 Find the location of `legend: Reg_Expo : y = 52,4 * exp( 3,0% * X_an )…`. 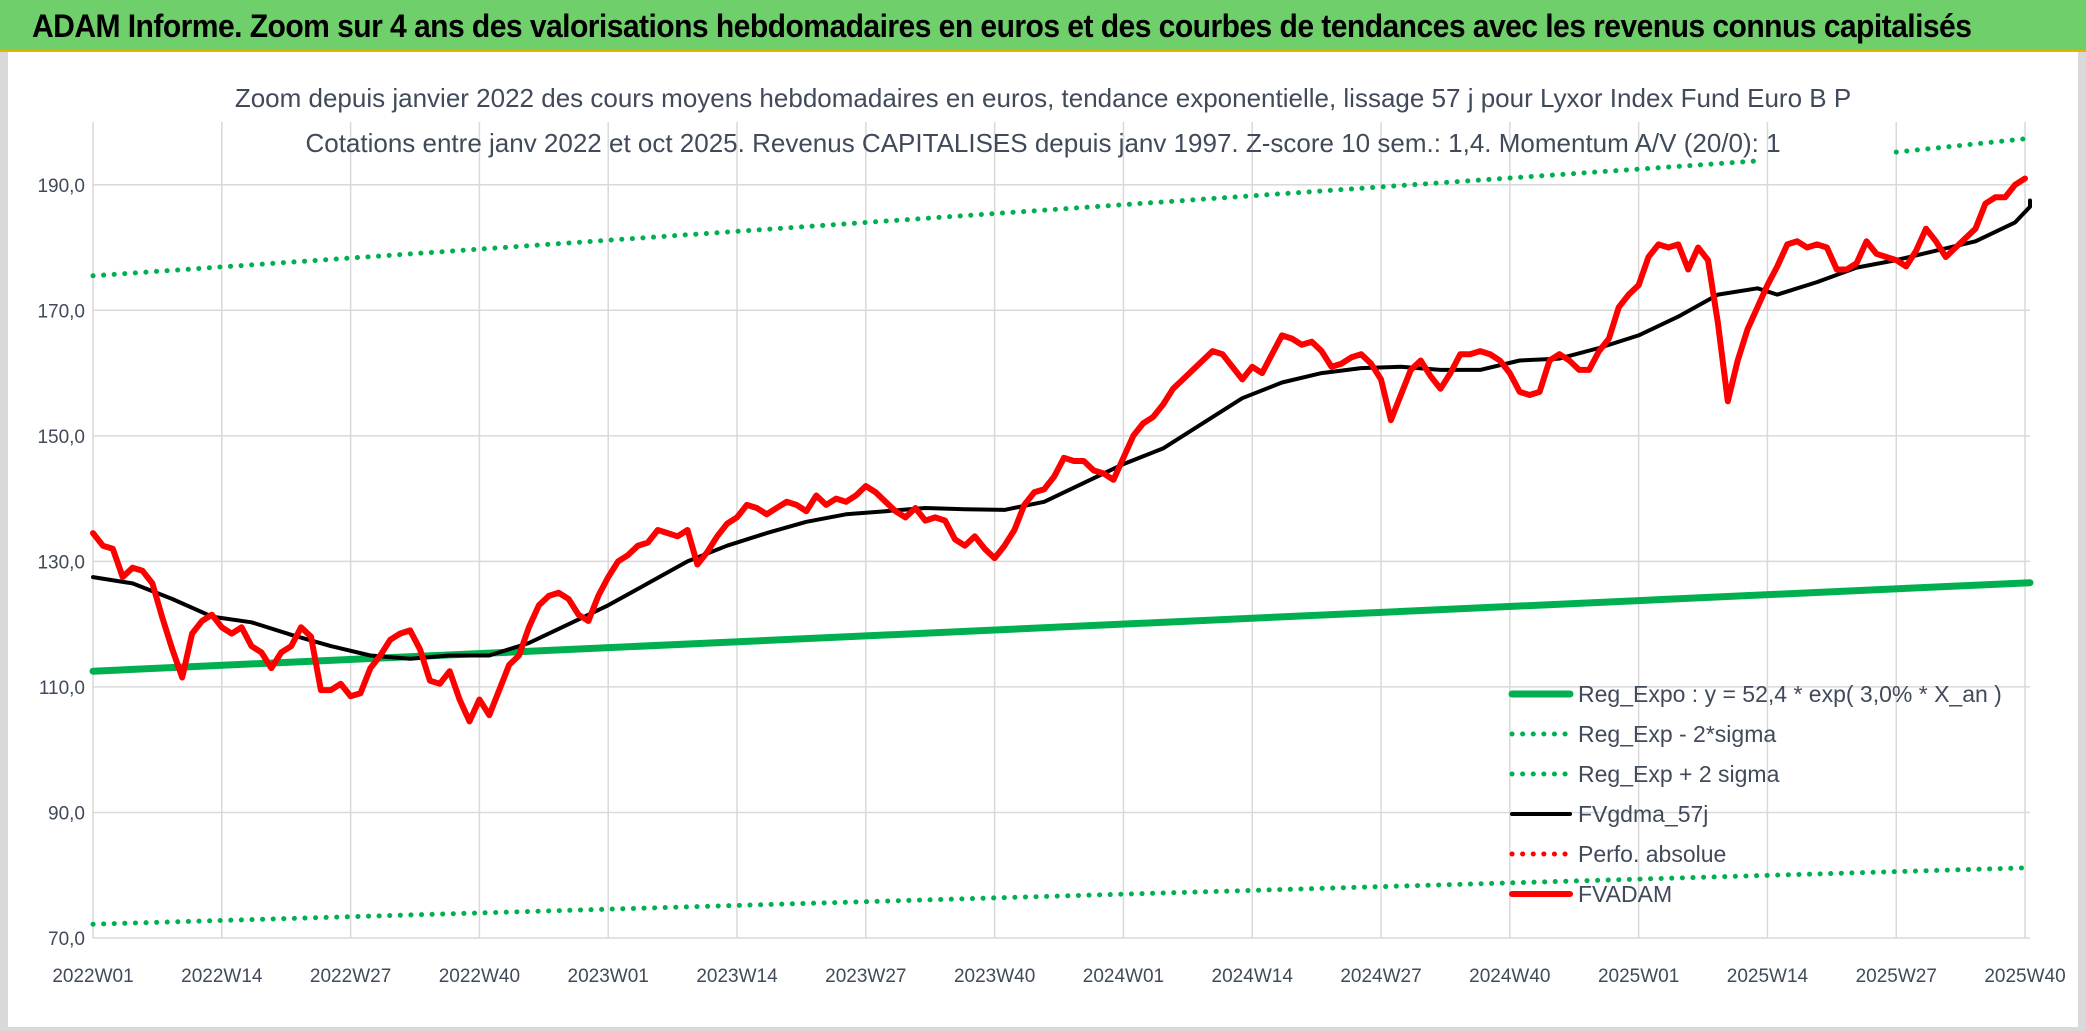

legend: Reg_Expo : y = 52,4 * exp( 3,0% * X_an )… is located at coordinates (1755, 794).